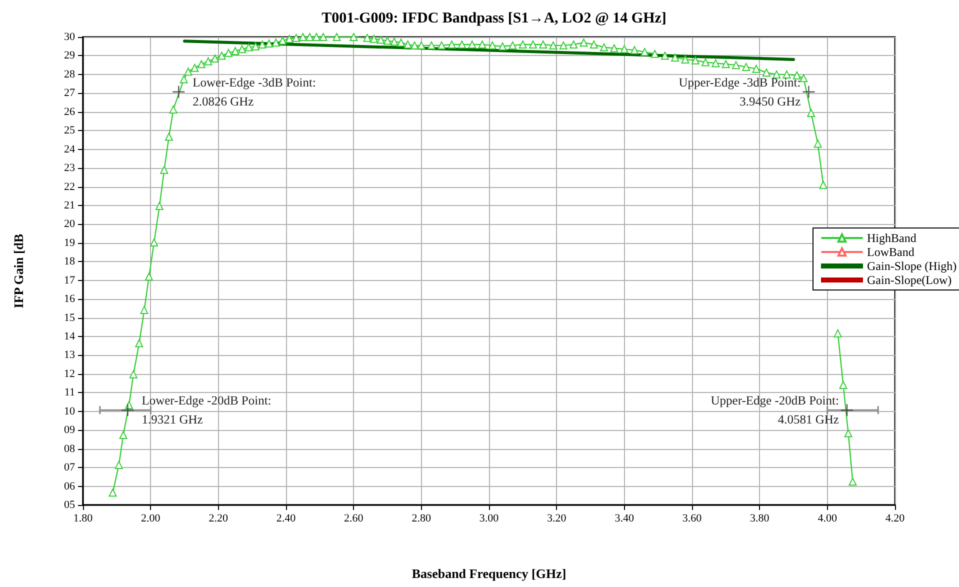 Image resolution: width=959 pixels, height=587 pixels. I want to click on x-tick-label: 2.00, so click(151, 518).